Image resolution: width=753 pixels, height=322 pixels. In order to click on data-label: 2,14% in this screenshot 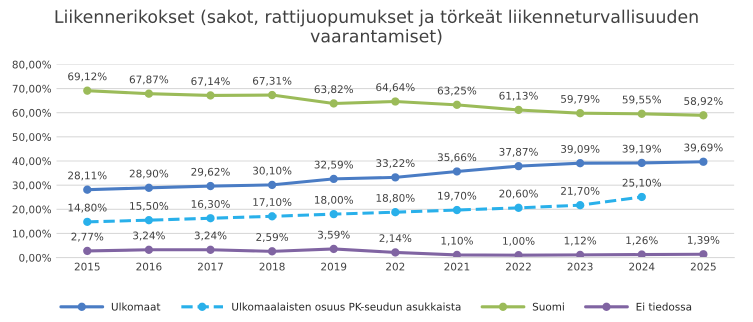, I will do `click(396, 239)`.